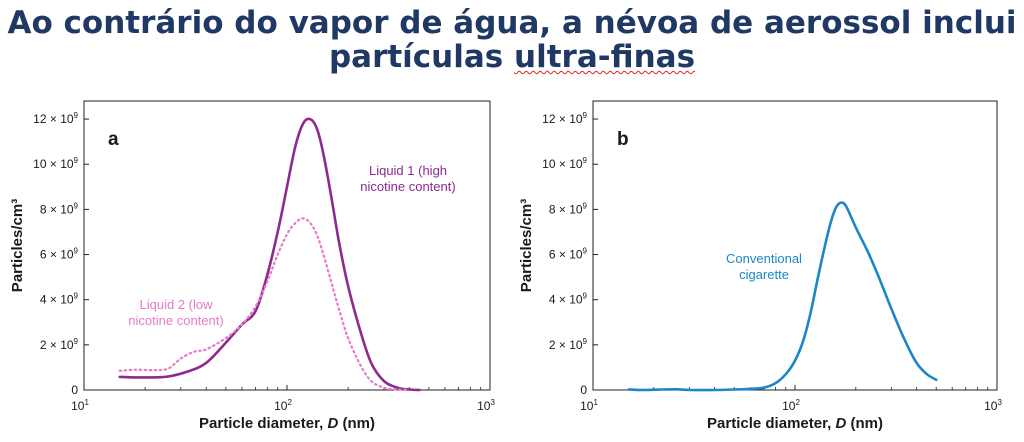 The height and width of the screenshot is (442, 1024). I want to click on slide-title-line2: partículas ultra-finas, so click(512, 57).